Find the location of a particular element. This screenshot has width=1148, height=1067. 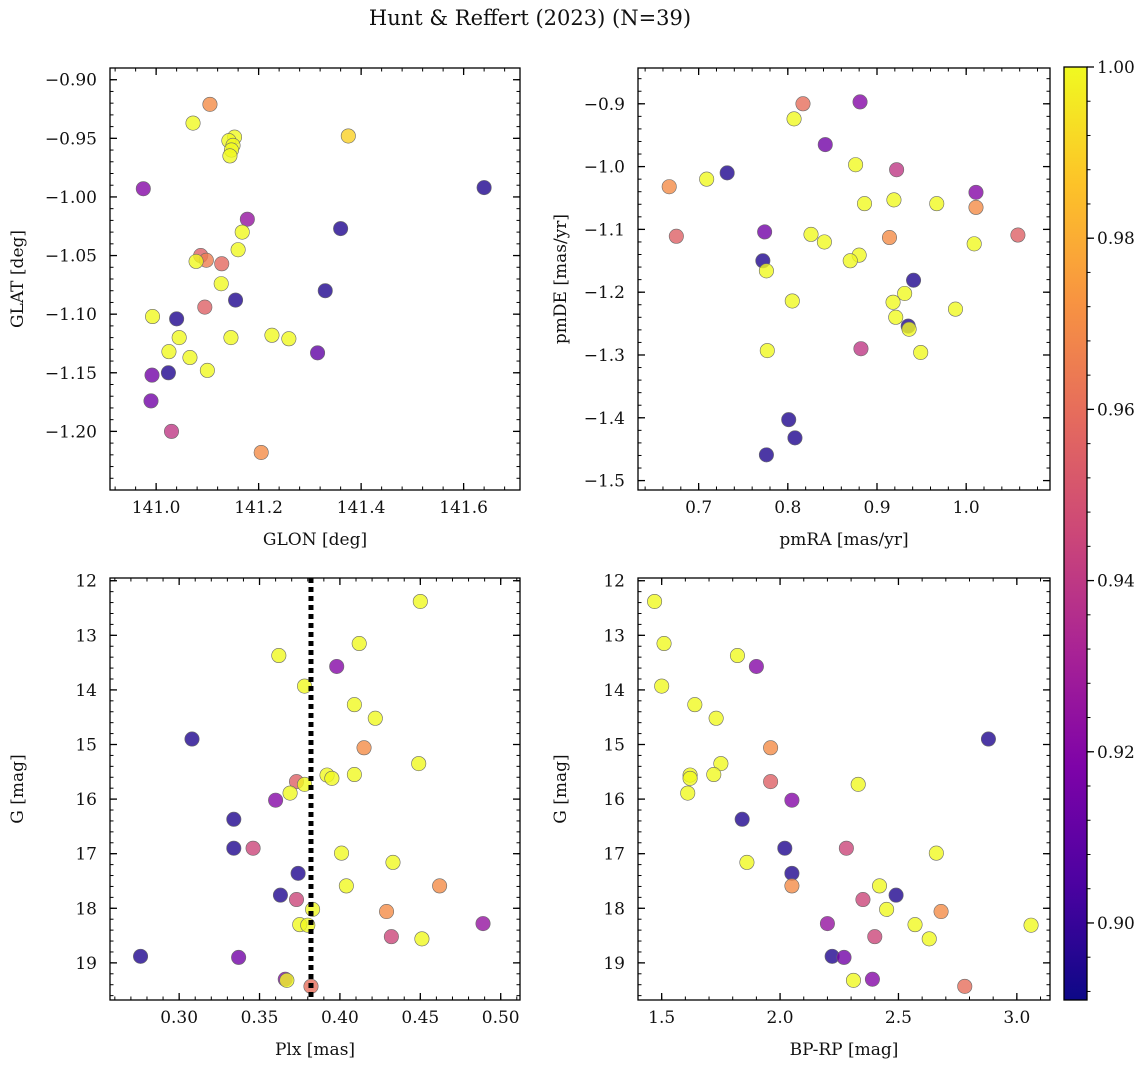

x-tick-label: 3.0 is located at coordinates (1016, 1018).